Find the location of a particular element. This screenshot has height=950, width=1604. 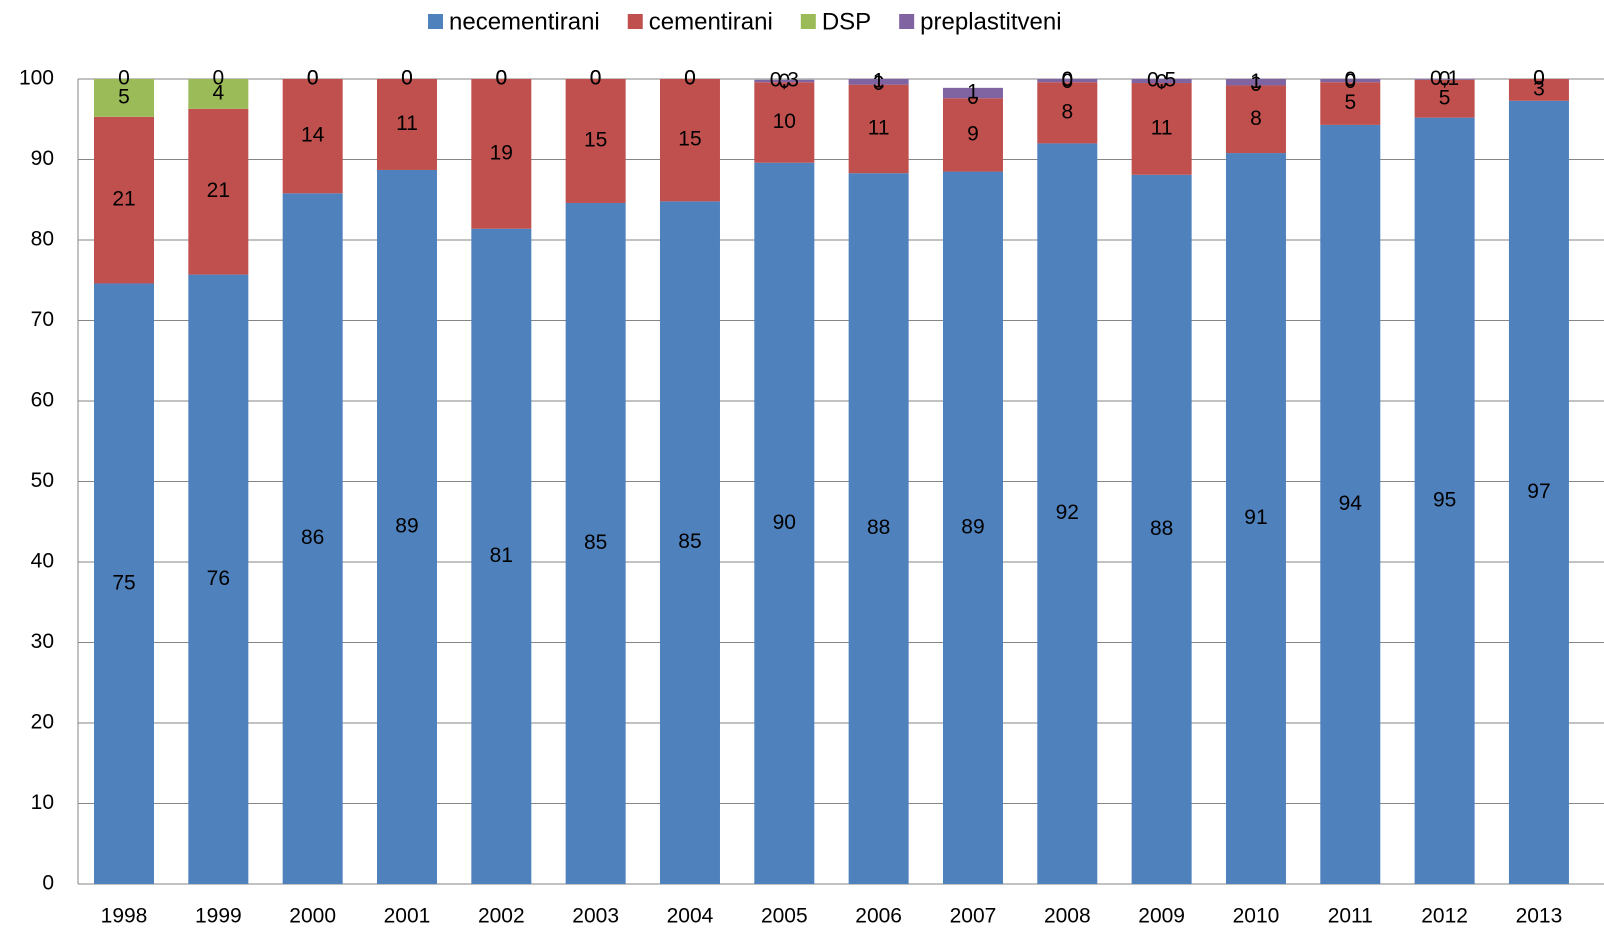

y-tick-label: 10 is located at coordinates (42, 802).